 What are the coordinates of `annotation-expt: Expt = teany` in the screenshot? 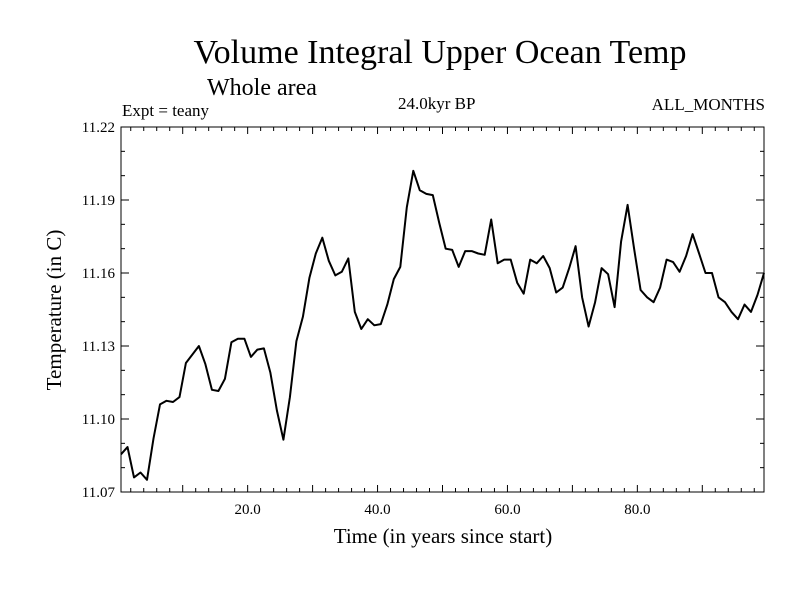 It's located at (166, 110).